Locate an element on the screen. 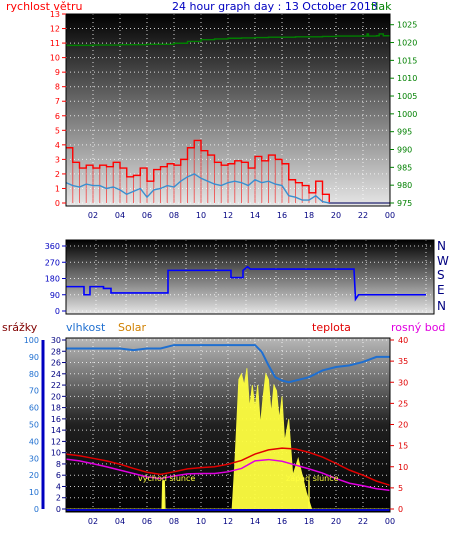 This screenshot has width=464, height=555. time-tick-label-bottom: 16 is located at coordinates (282, 521).